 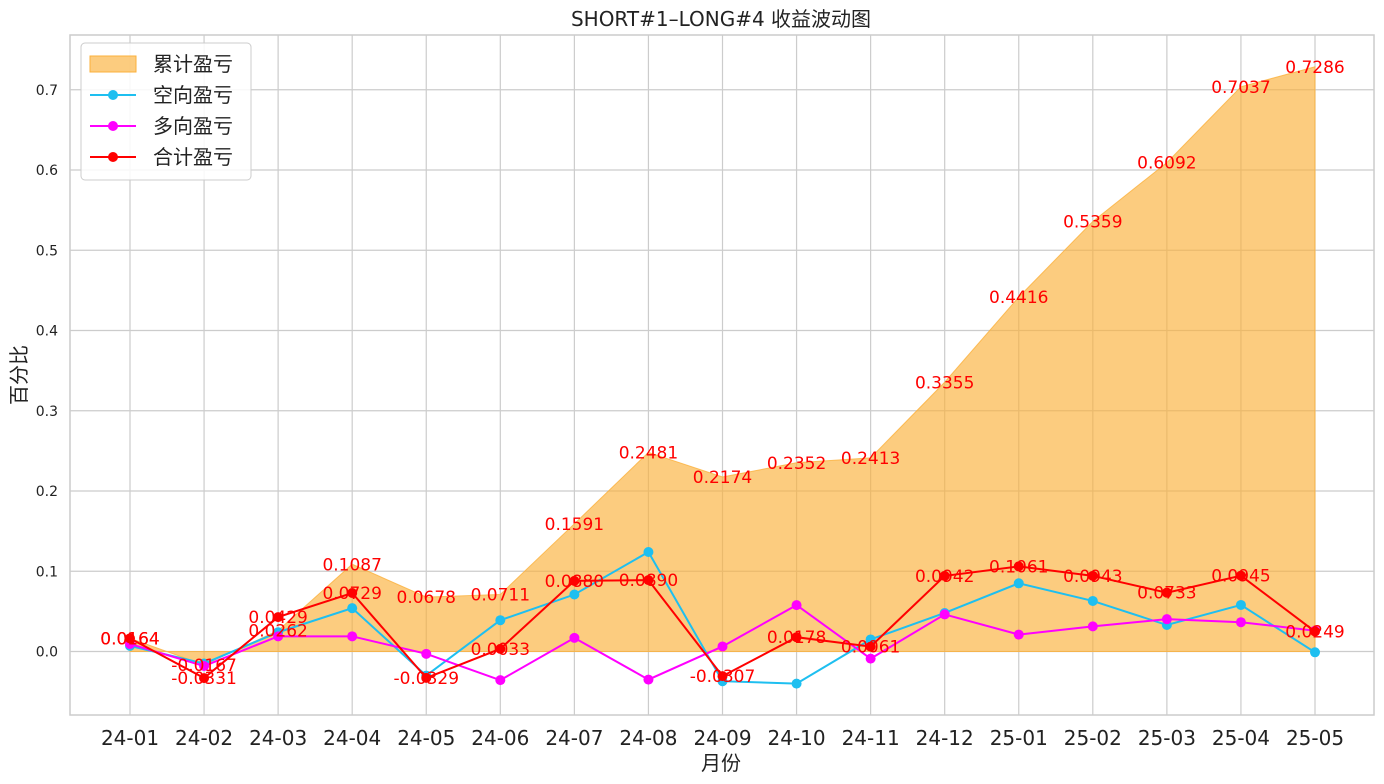 I want to click on data-label: 0.0945, so click(x=1240, y=577).